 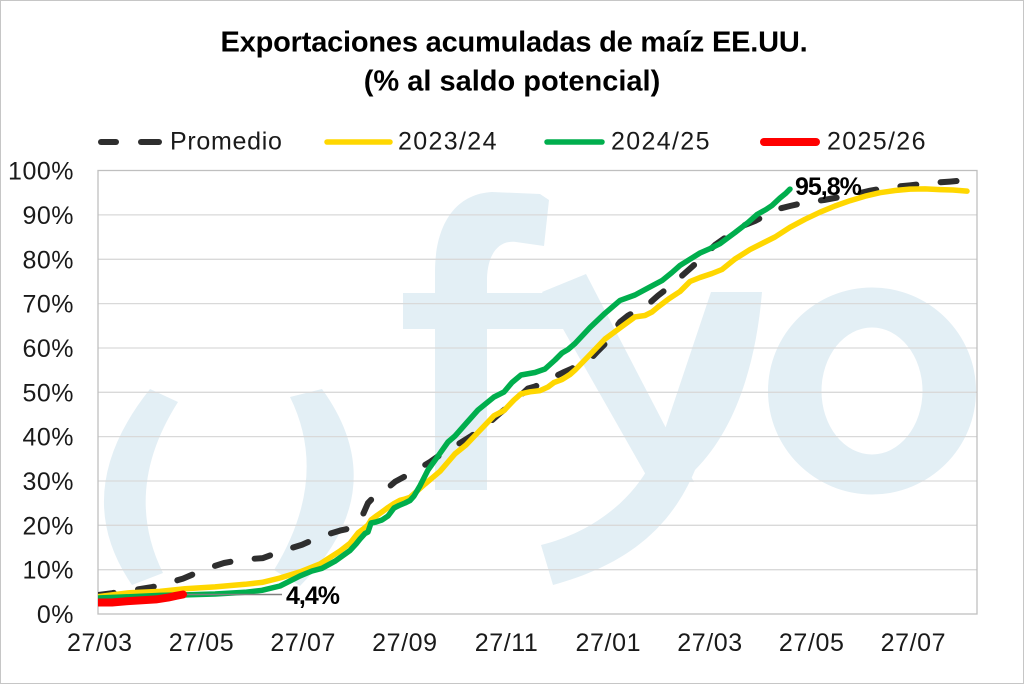 I want to click on svg-text: 2023/24, so click(x=448, y=142).